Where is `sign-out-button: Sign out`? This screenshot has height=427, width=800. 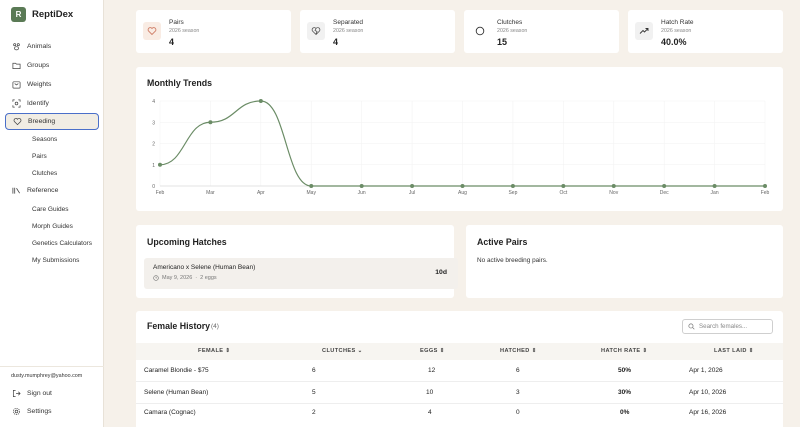 sign-out-button: Sign out is located at coordinates (52, 393).